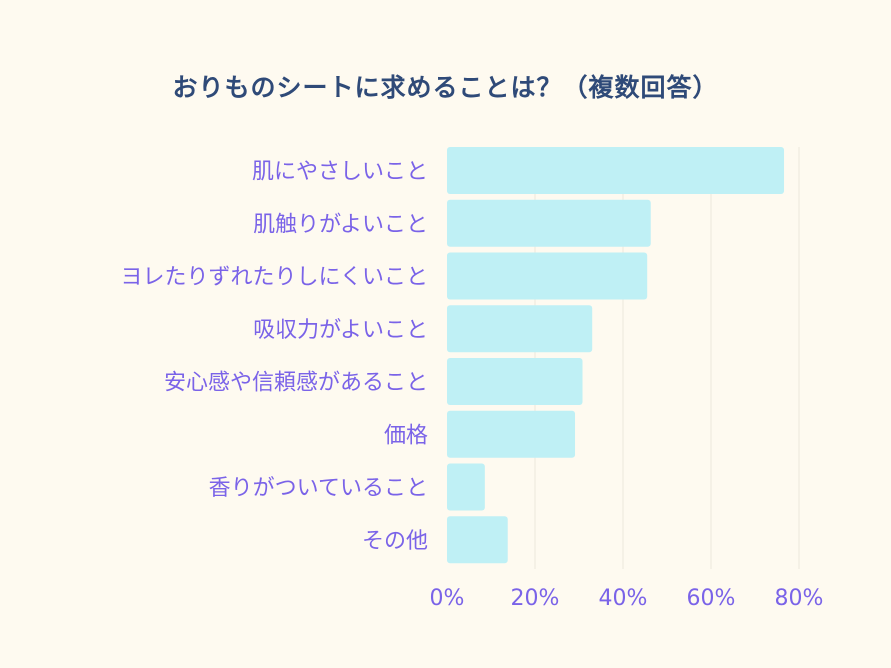 The image size is (891, 668). What do you see at coordinates (711, 598) in the screenshot?
I see `x-tick-label: 60%` at bounding box center [711, 598].